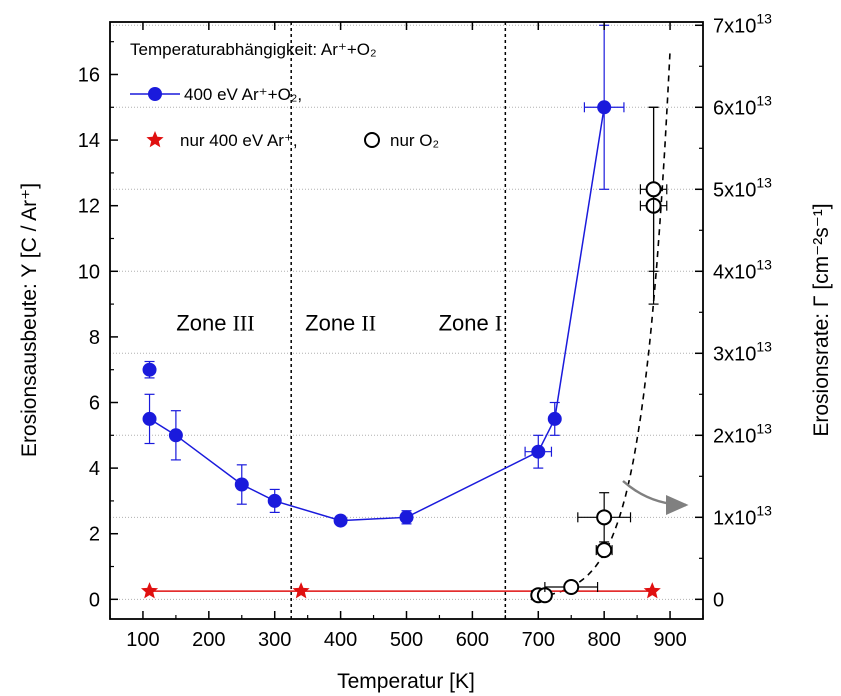  What do you see at coordinates (94, 469) in the screenshot?
I see `yl-tick-label: 4` at bounding box center [94, 469].